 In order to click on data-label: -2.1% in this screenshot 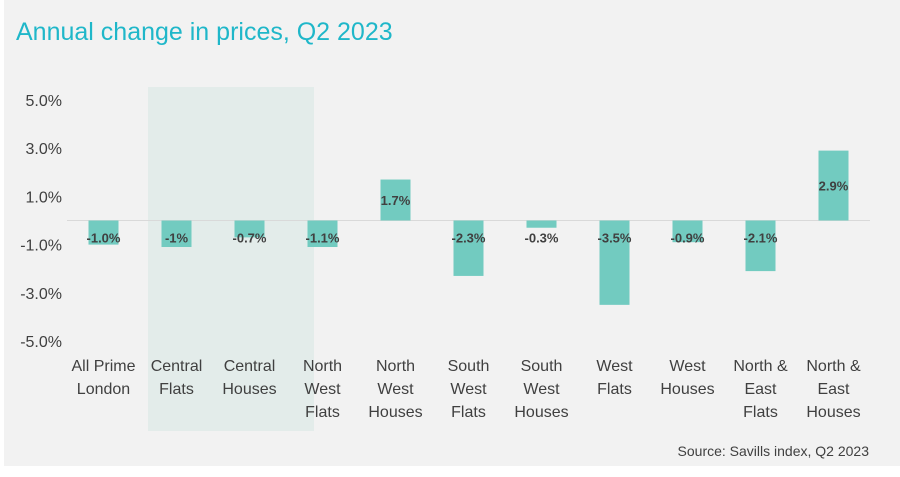, I will do `click(761, 238)`.